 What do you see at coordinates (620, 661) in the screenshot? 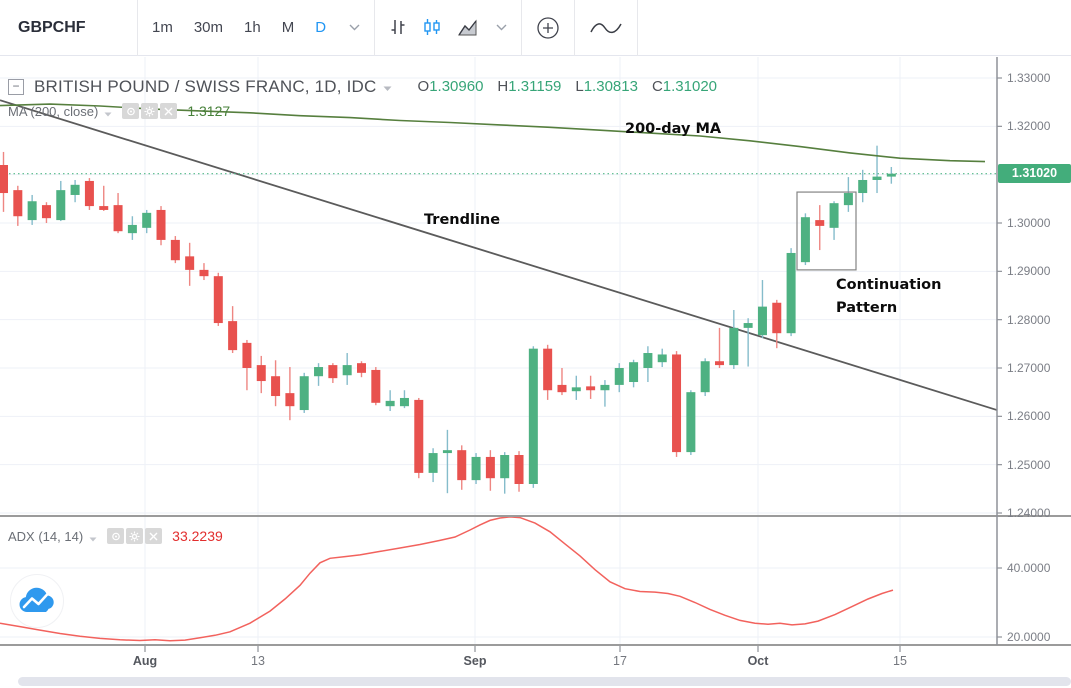
I see `time-axis-label-17: 17` at bounding box center [620, 661].